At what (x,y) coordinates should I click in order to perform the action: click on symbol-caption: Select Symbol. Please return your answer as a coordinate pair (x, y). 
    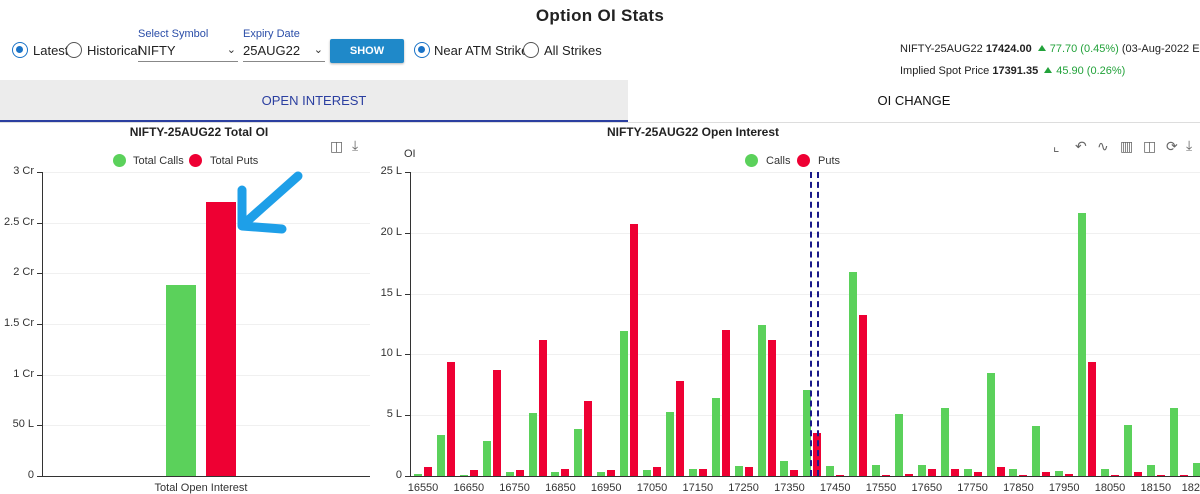
    Looking at the image, I should click on (173, 34).